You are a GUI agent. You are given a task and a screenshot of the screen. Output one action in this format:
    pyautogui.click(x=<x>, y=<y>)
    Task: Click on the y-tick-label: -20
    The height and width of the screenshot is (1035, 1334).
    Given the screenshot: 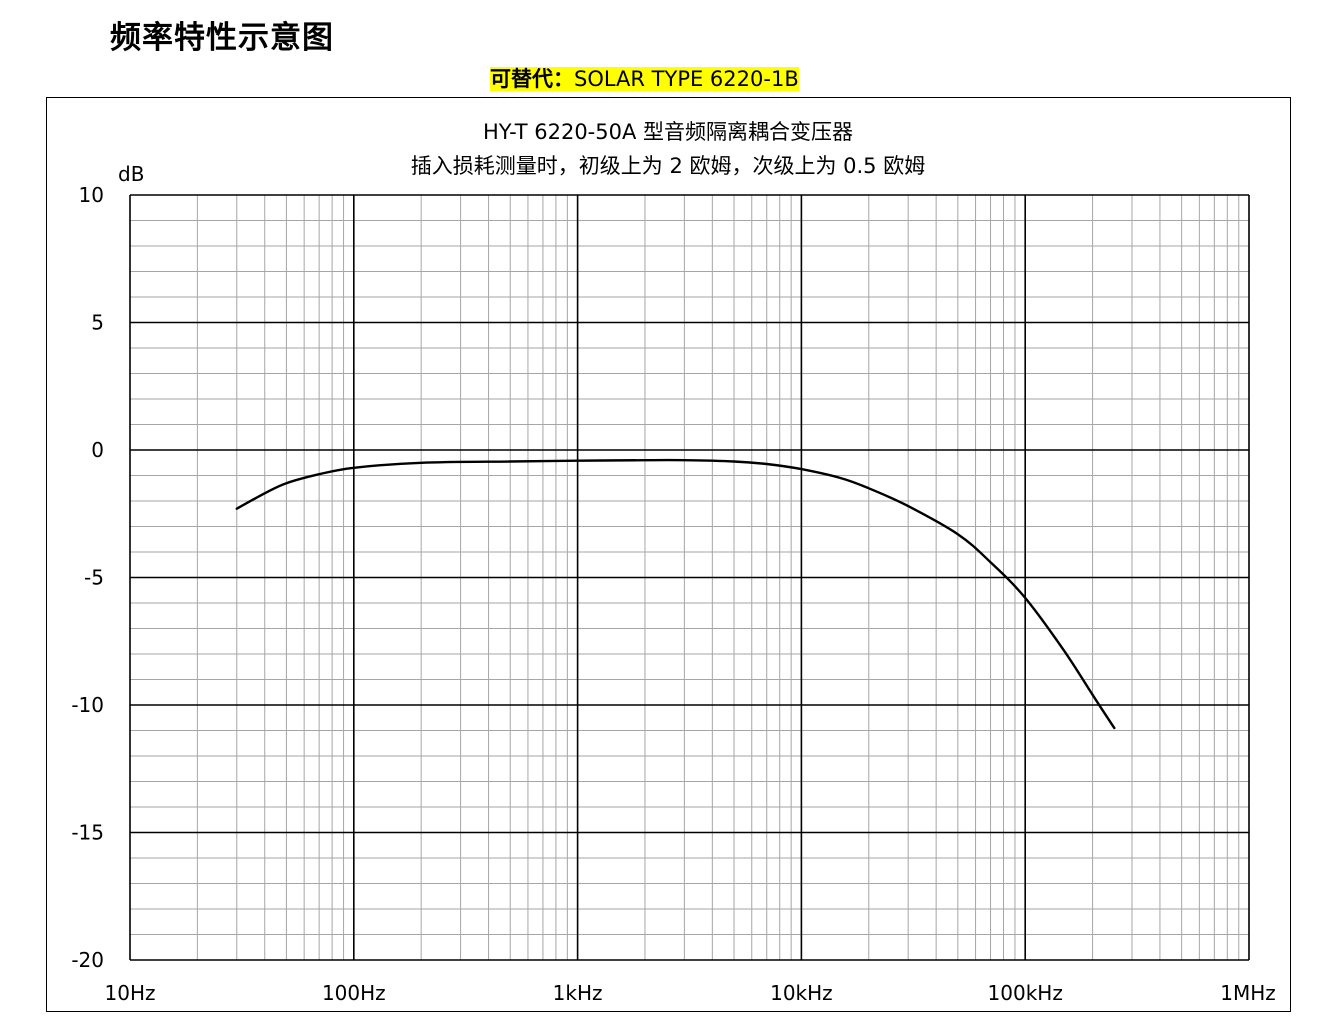 What is the action you would take?
    pyautogui.click(x=87, y=960)
    